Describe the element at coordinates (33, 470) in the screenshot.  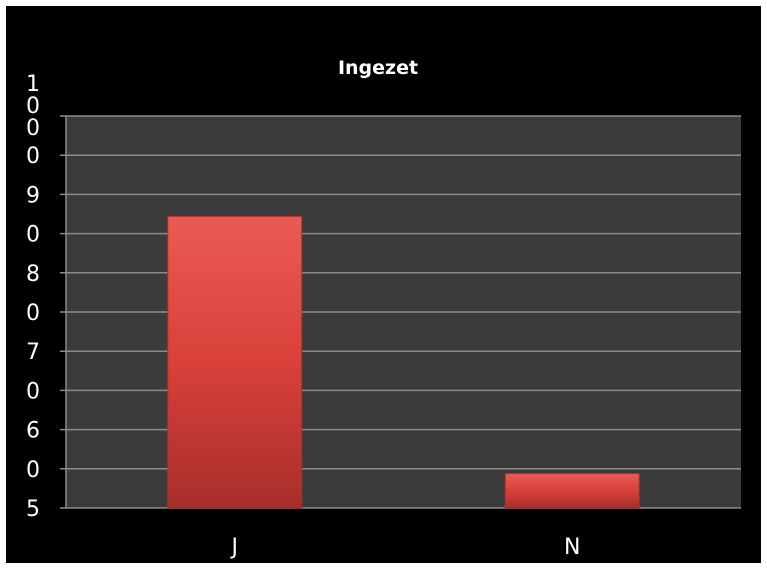
I see `y-tick-label-1: 0` at that location.